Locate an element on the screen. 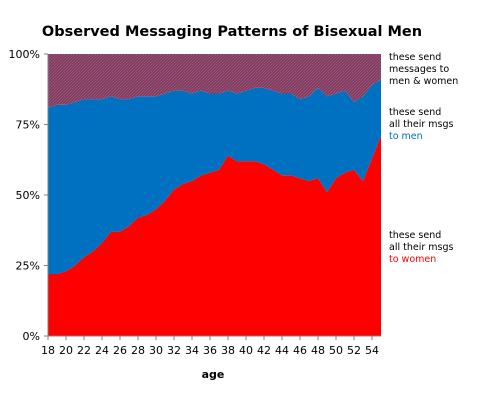 This screenshot has width=495, height=412. annotation-men: these send all their msgs to men is located at coordinates (421, 124).